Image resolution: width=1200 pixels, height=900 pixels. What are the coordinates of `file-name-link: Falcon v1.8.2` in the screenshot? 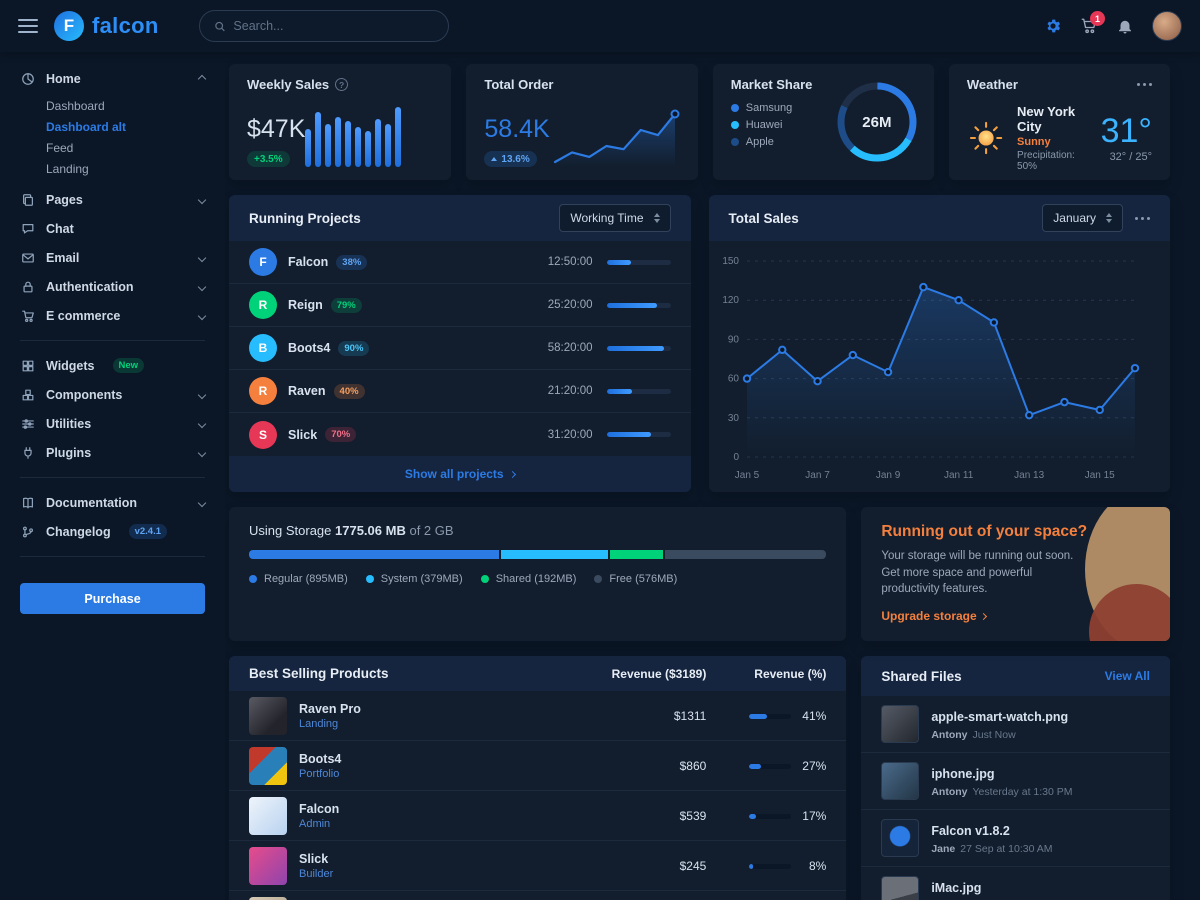 It's located at (970, 830).